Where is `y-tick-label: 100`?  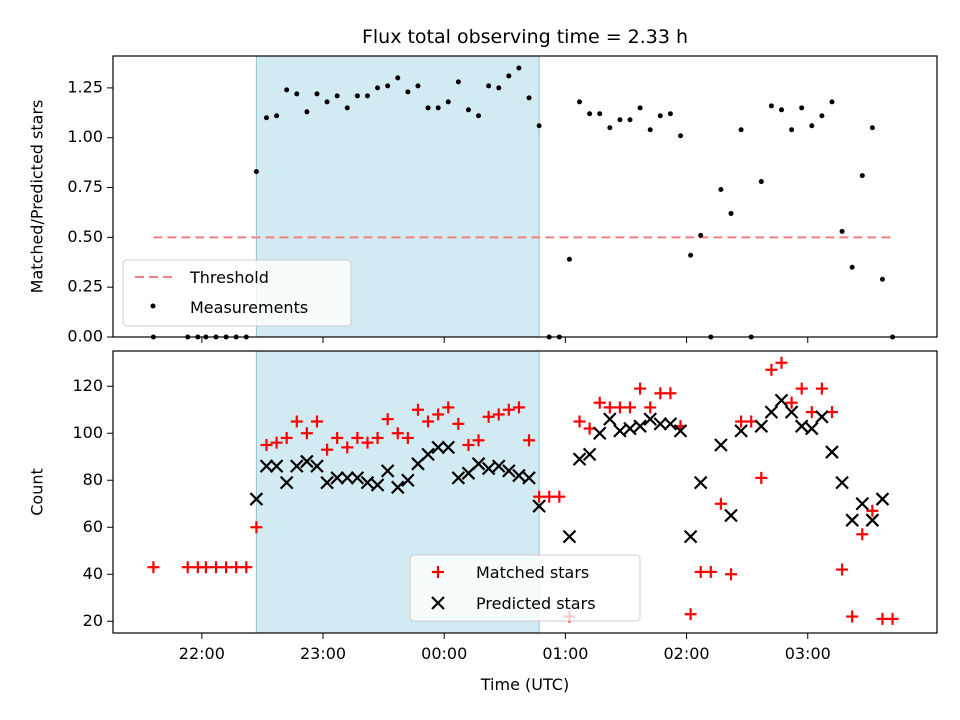
y-tick-label: 100 is located at coordinates (87, 432).